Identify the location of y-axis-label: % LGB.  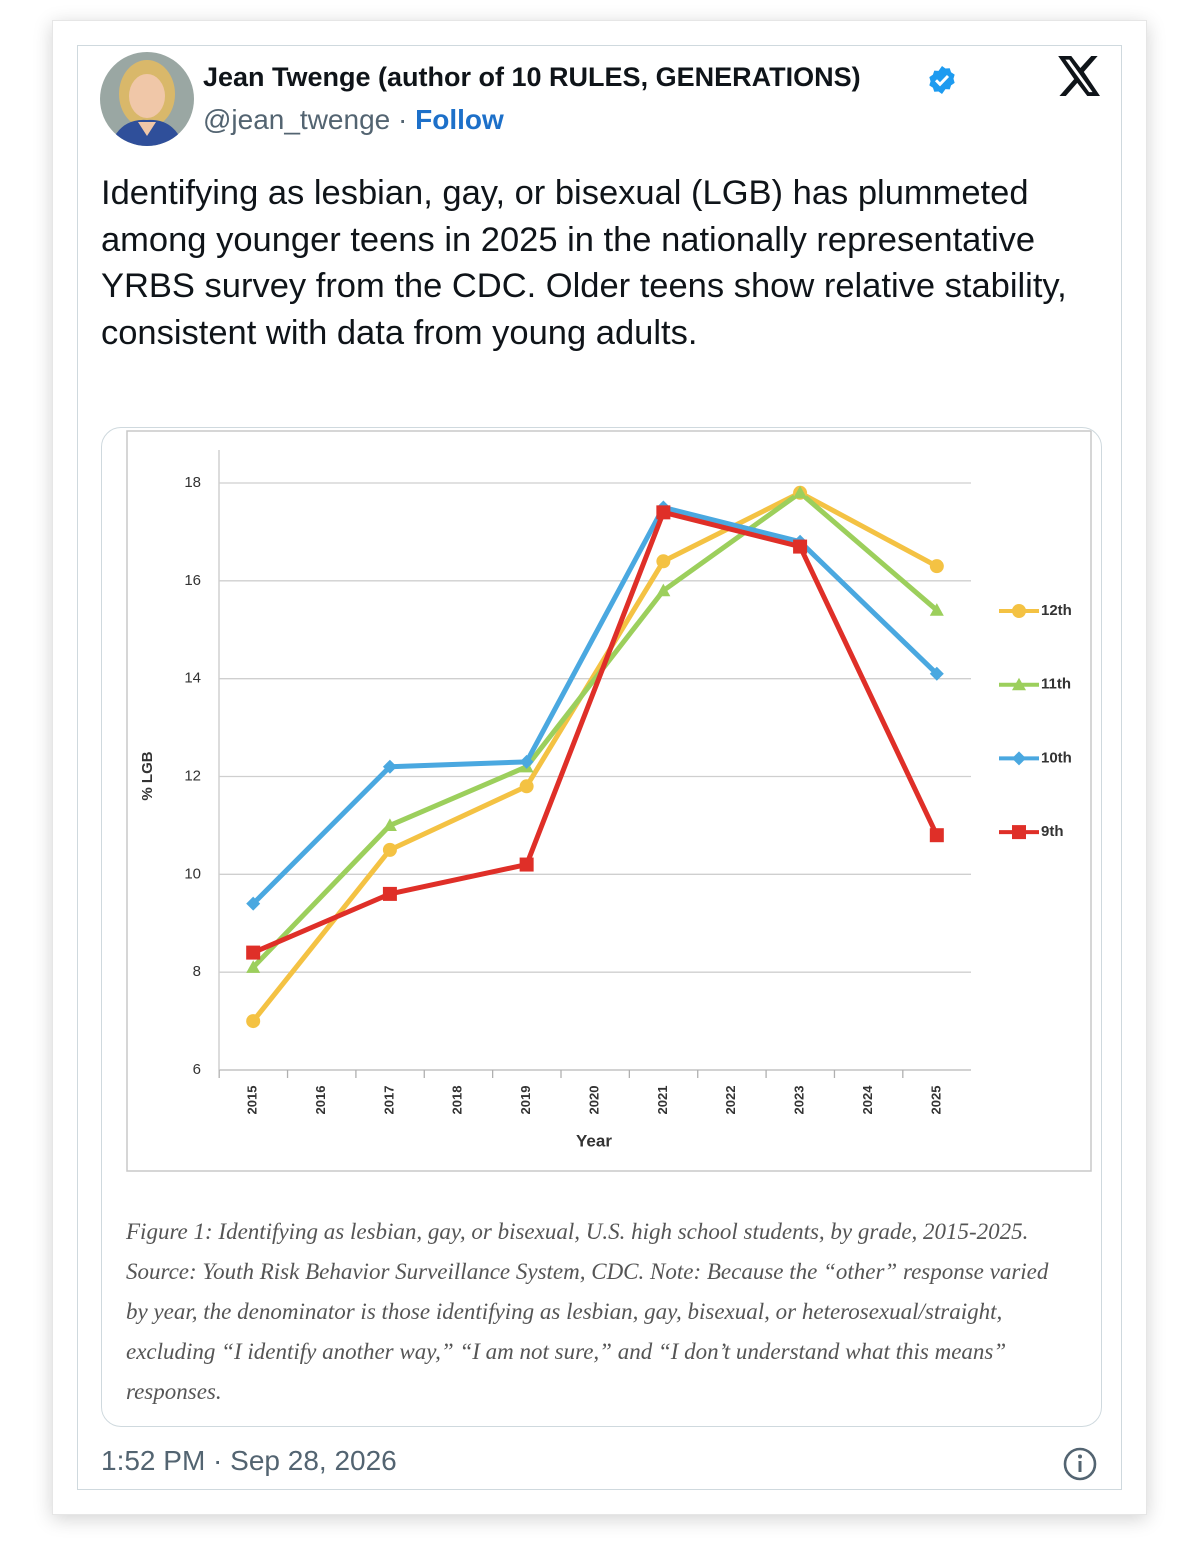
(147, 775).